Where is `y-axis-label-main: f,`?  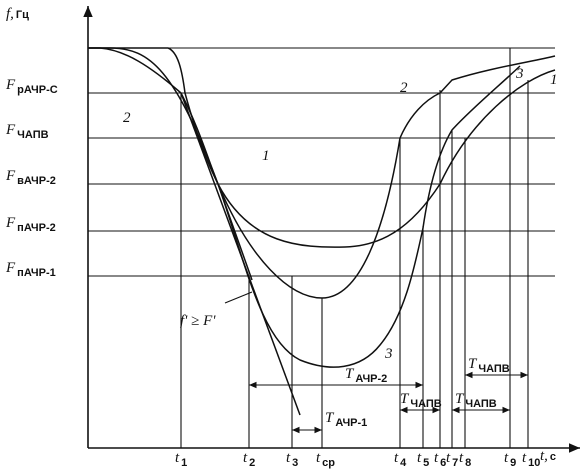 y-axis-label-main: f, is located at coordinates (10, 14).